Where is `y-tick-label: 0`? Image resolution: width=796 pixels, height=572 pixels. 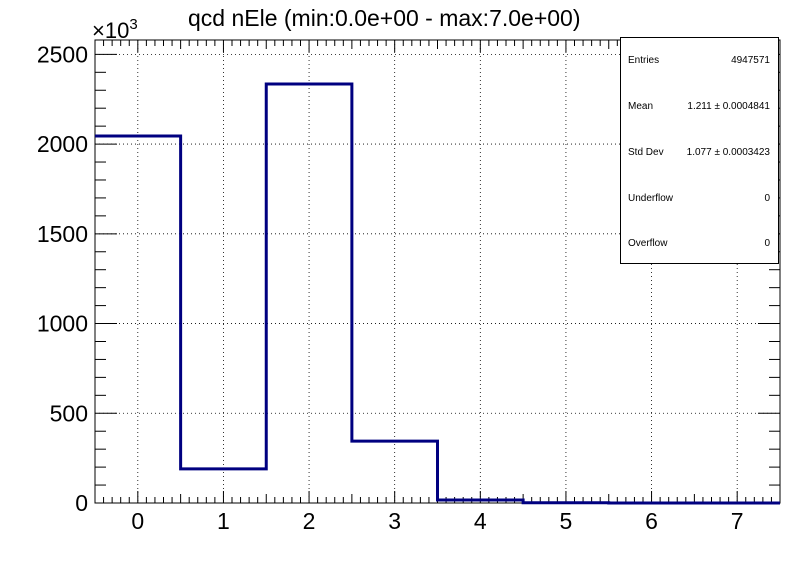 y-tick-label: 0 is located at coordinates (81, 503).